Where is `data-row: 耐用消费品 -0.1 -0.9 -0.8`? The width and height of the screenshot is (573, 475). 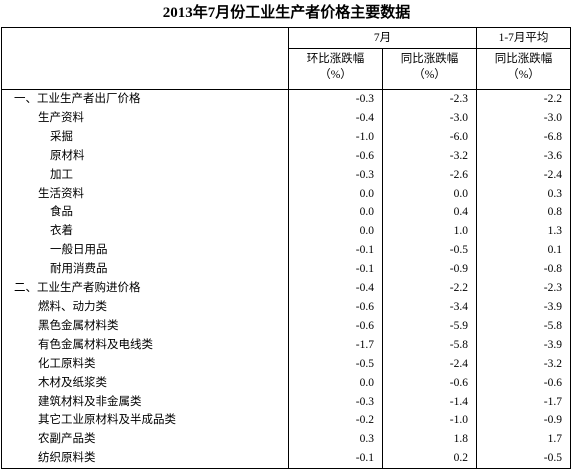 data-row: 耐用消费品 -0.1 -0.9 -0.8 is located at coordinates (286, 270).